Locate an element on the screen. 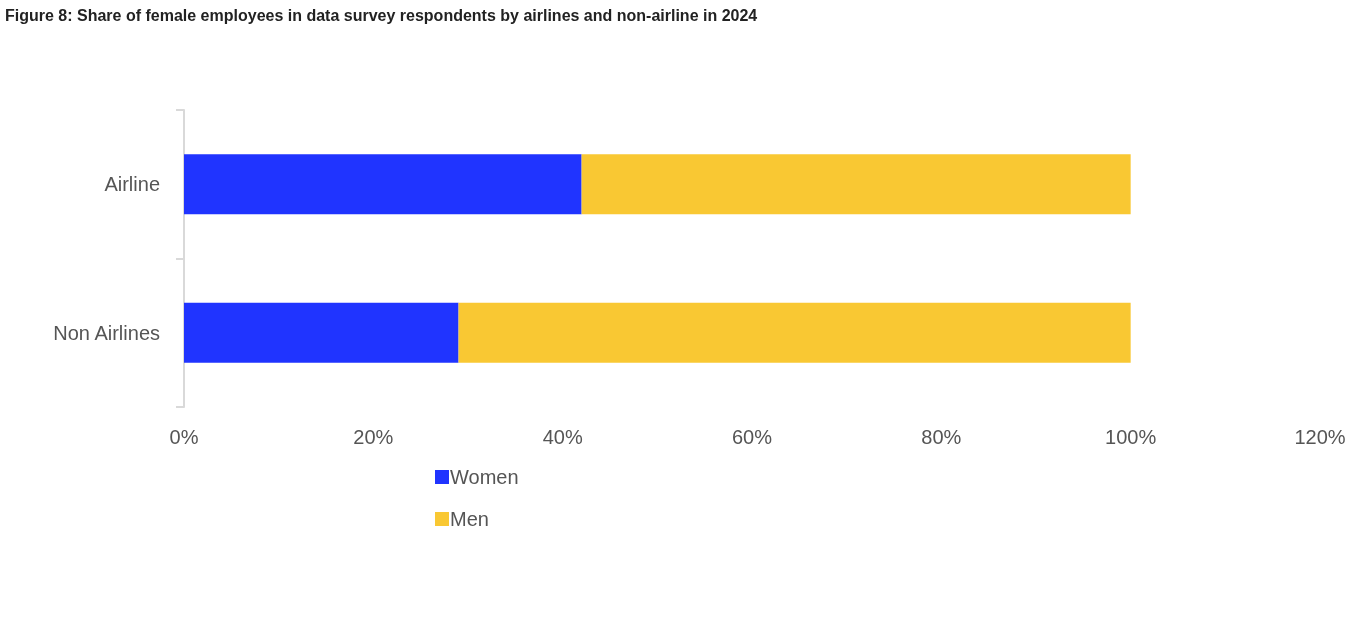  legend-label: Women is located at coordinates (484, 477).